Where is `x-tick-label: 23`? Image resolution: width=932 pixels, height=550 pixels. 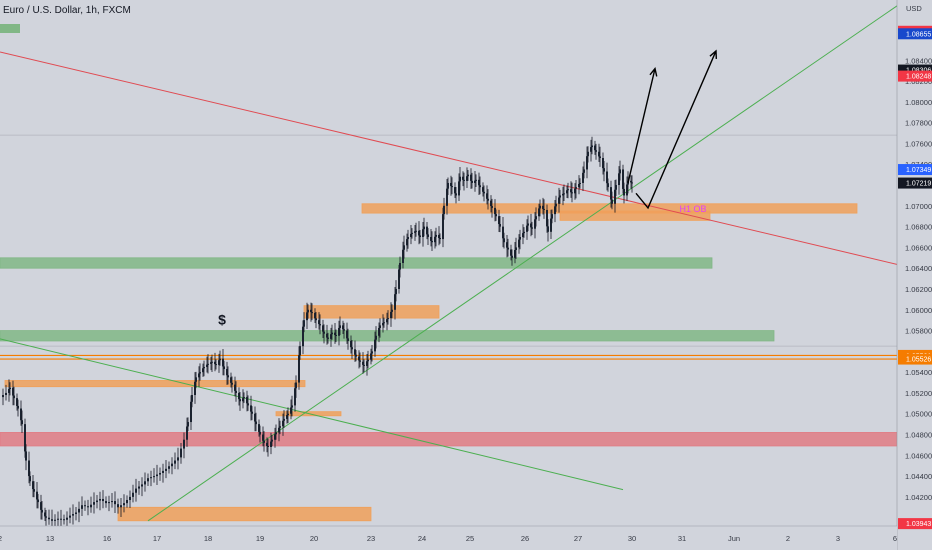
x-tick-label: 23 is located at coordinates (371, 538).